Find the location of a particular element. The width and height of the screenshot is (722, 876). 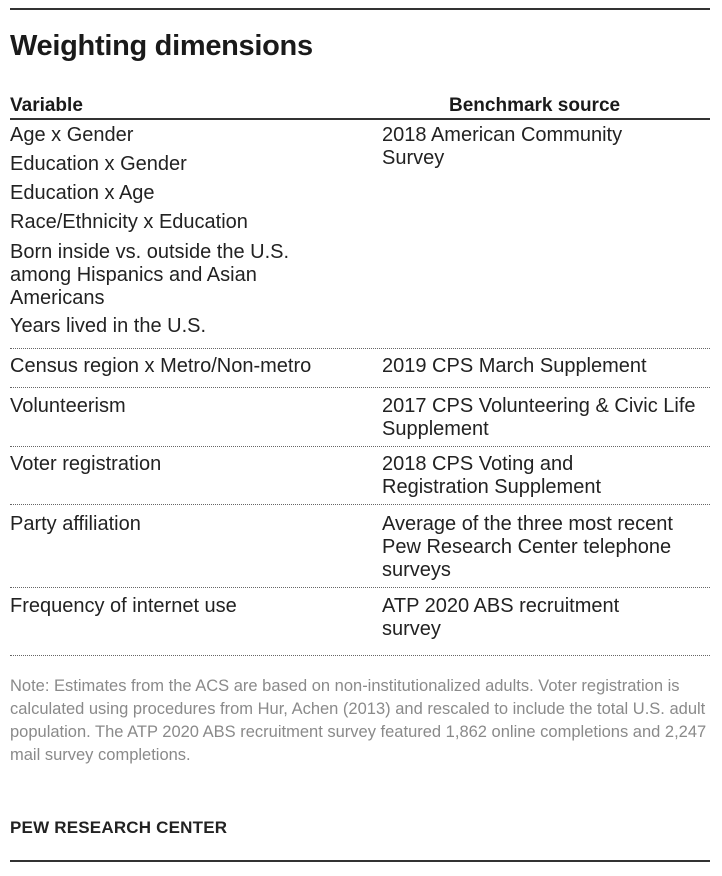

top-rule is located at coordinates (360, 9).